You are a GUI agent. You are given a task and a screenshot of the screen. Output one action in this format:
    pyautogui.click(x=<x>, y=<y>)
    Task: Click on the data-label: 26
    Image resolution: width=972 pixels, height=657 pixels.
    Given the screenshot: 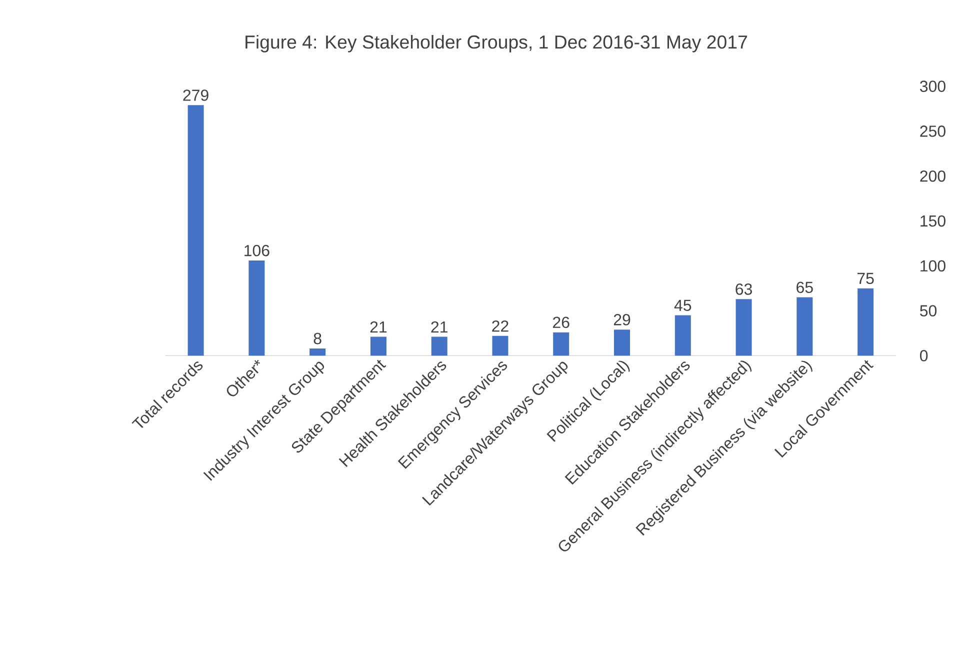 What is the action you would take?
    pyautogui.click(x=561, y=322)
    